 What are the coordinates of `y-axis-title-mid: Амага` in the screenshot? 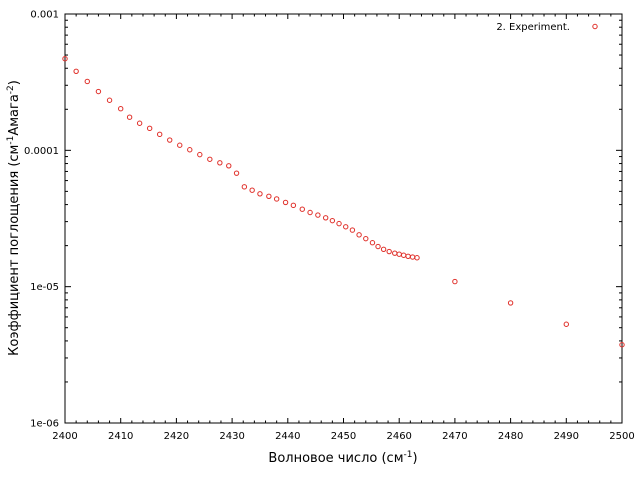 It's located at (14, 114).